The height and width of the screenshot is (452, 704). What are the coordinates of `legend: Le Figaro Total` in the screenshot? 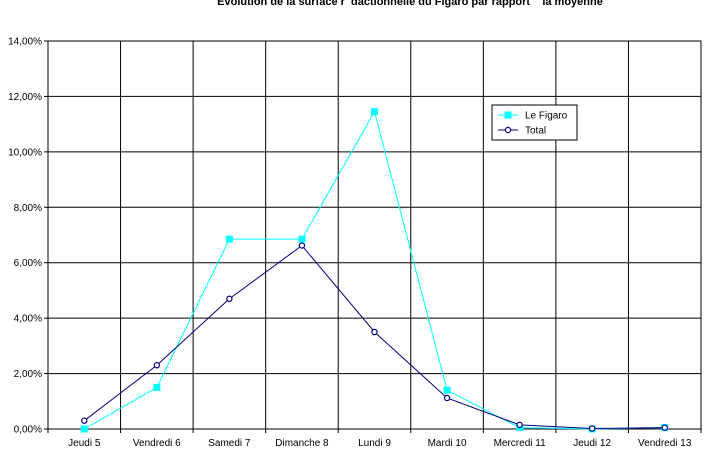 It's located at (534, 122).